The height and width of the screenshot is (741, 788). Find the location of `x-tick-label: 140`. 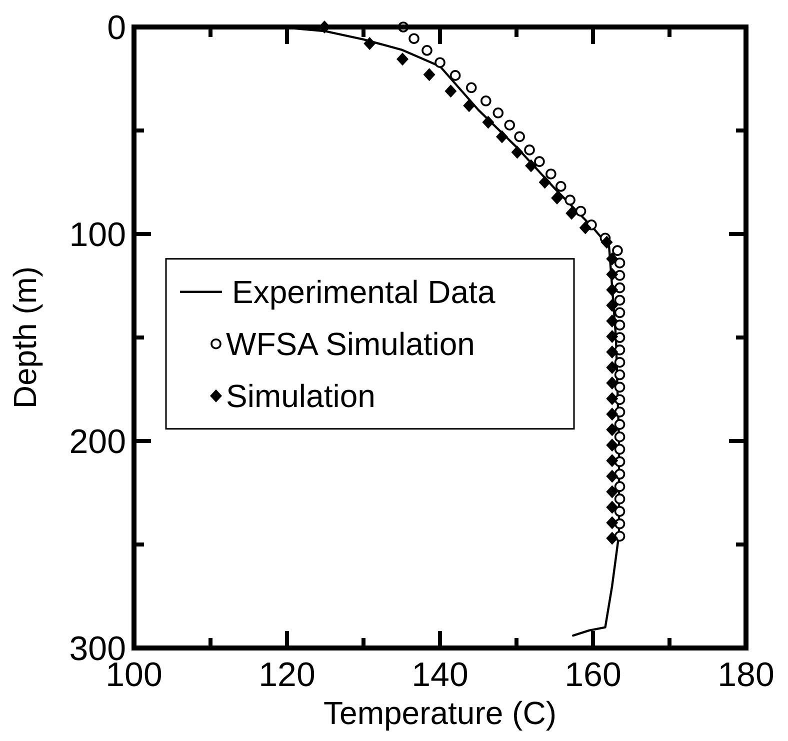

x-tick-label: 140 is located at coordinates (440, 675).